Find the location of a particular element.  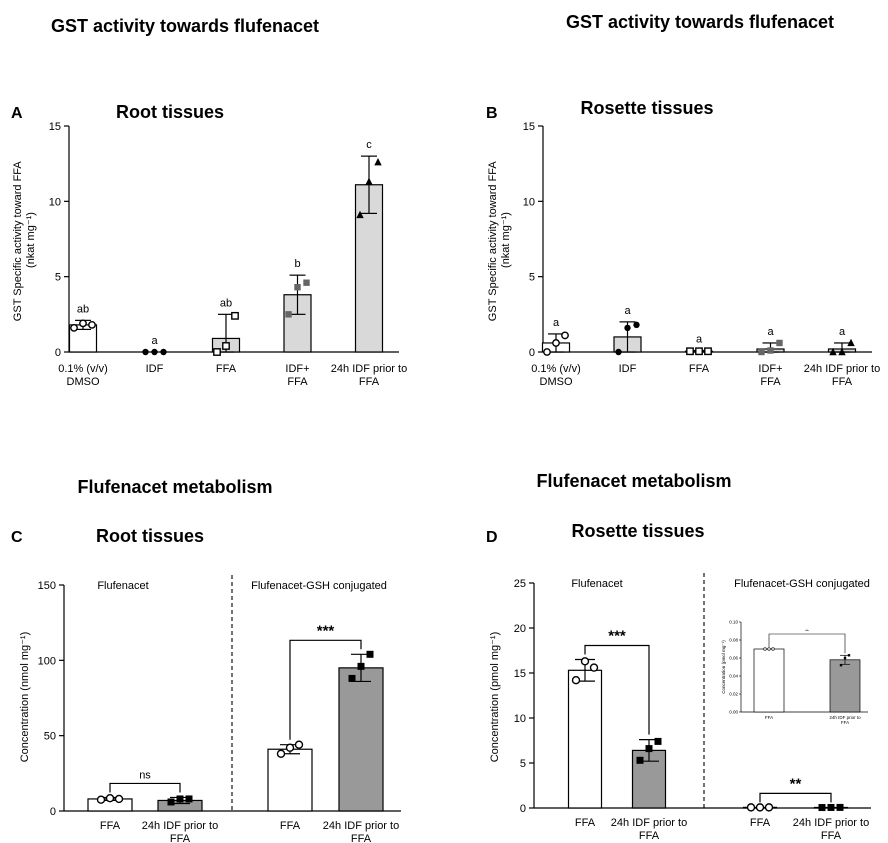

panel-c-title: Root tissues is located at coordinates (150, 536).